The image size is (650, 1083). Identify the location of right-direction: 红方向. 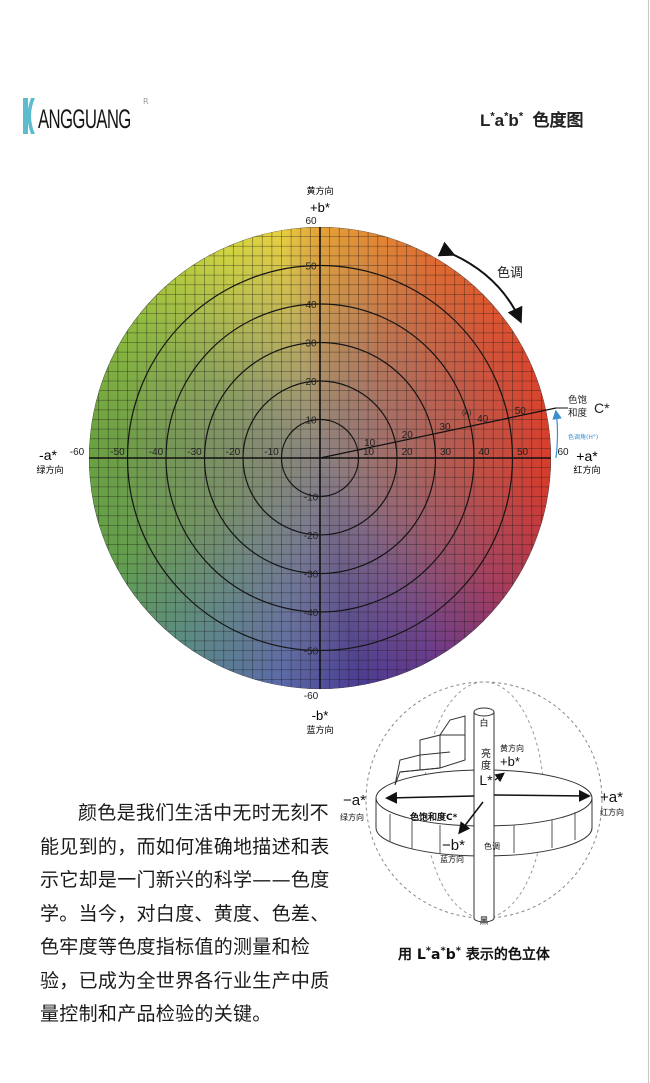
(586, 470).